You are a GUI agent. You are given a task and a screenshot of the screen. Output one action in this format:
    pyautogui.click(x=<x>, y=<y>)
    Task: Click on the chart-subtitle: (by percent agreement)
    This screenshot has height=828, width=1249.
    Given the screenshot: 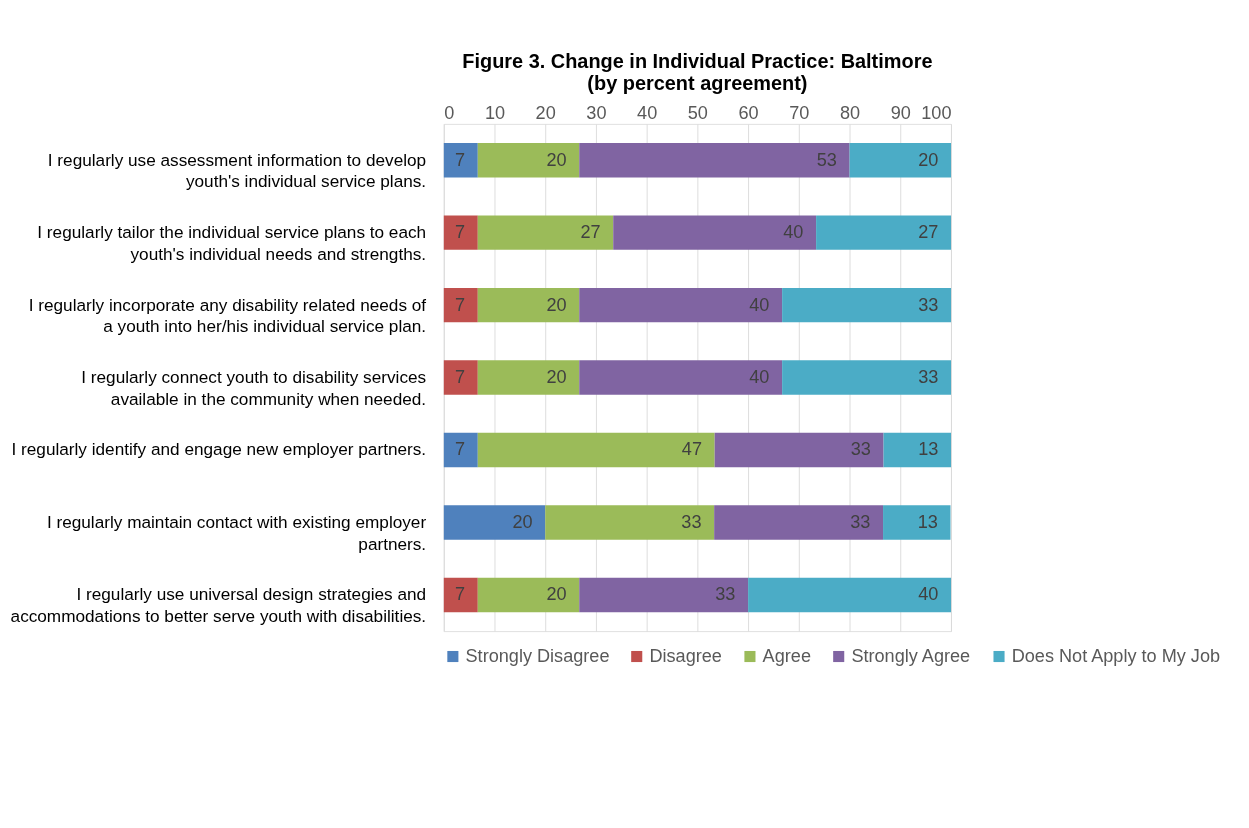 What is the action you would take?
    pyautogui.click(x=697, y=83)
    